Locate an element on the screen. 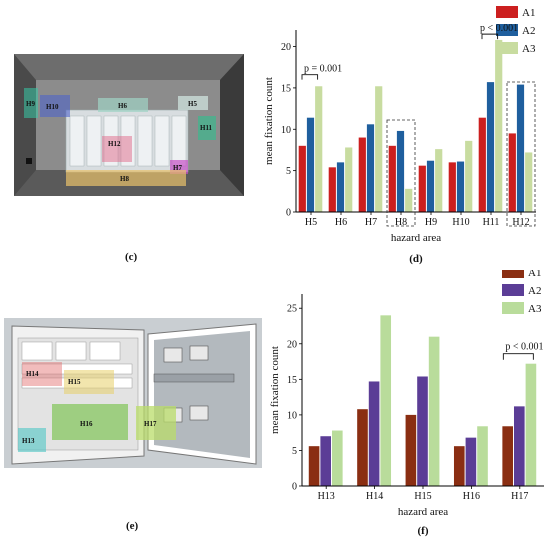  x-tick-label: H12 is located at coordinates (520, 222).